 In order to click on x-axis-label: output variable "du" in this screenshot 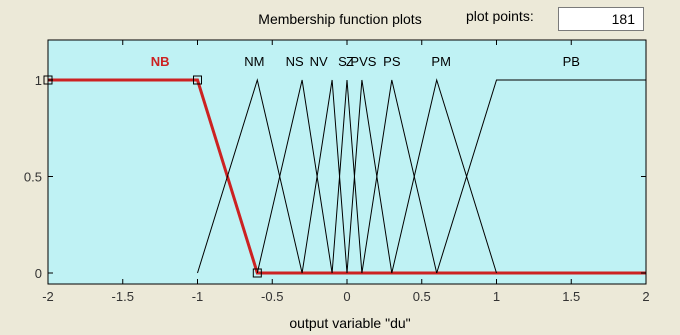, I will do `click(350, 323)`.